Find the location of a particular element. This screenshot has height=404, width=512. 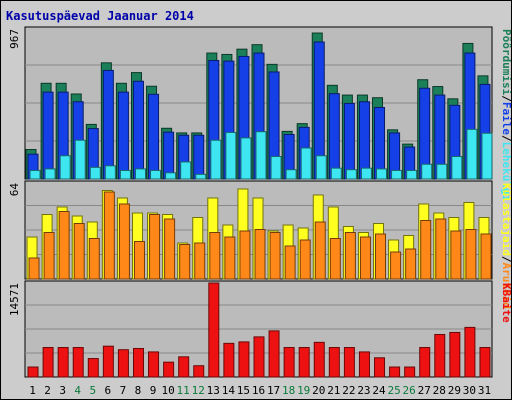

x-tick-label-day-9: 9 is located at coordinates (153, 390).